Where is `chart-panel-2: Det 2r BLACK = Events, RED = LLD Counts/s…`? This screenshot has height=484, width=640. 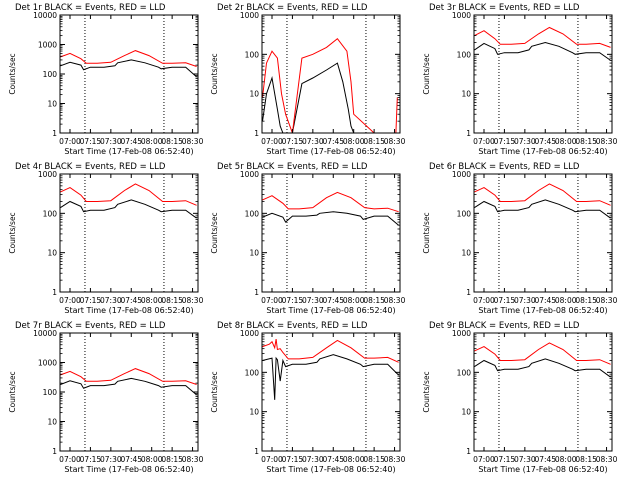 chart-panel-2: Det 2r BLACK = Events, RED = LLD Counts/s… is located at coordinates (308, 79).